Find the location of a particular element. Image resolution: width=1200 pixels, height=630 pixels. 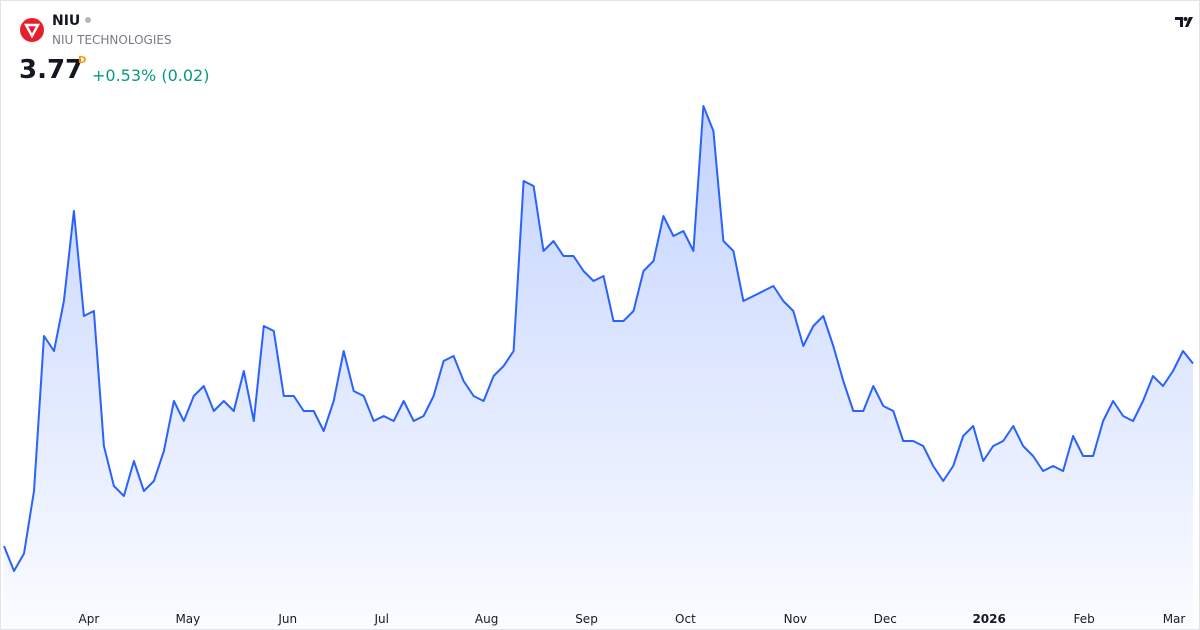

tv-logo is located at coordinates (1185, 21).